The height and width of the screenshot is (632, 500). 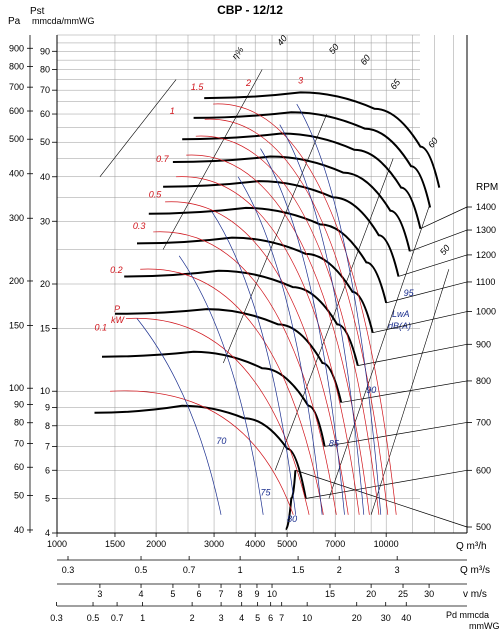 What do you see at coordinates (156, 194) in the screenshot?
I see `power-label: 0.5` at bounding box center [156, 194].